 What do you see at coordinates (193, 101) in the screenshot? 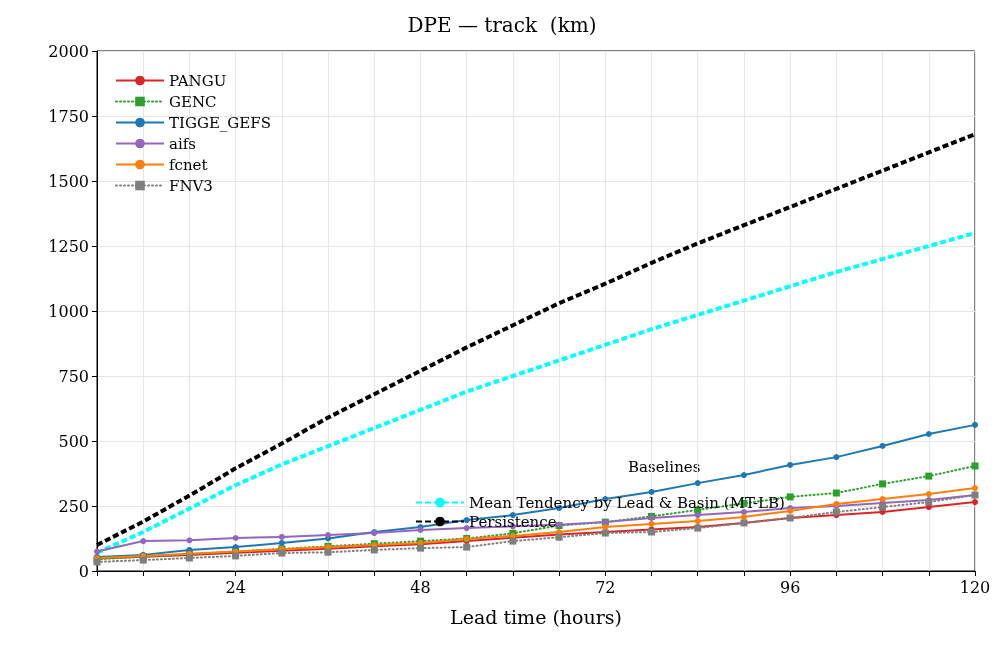
I see `legend-label: GENC` at bounding box center [193, 101].